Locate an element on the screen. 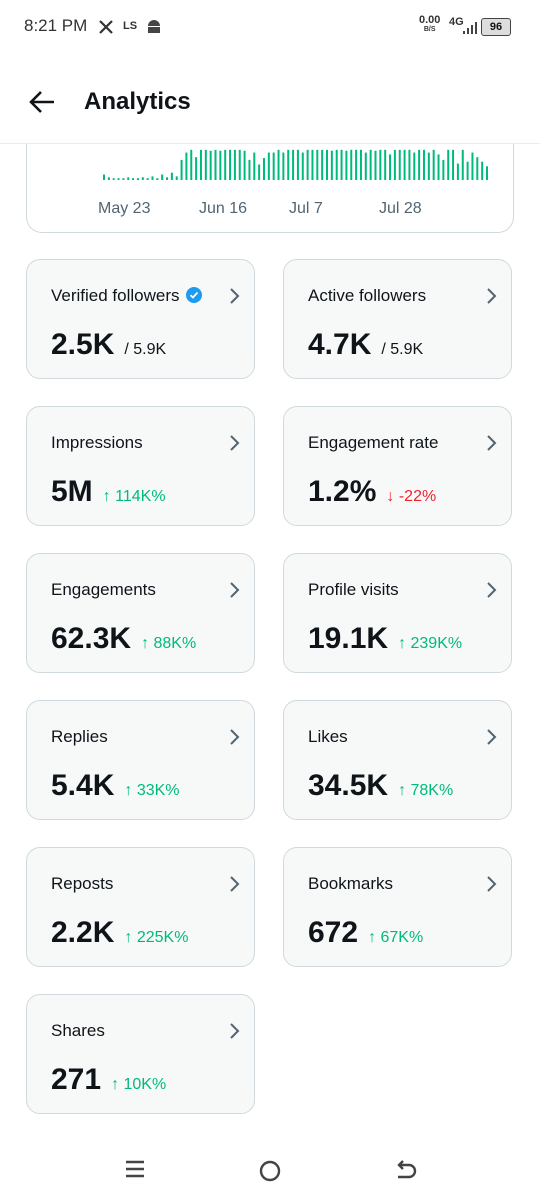  nav-back is located at coordinates (406, 1171).